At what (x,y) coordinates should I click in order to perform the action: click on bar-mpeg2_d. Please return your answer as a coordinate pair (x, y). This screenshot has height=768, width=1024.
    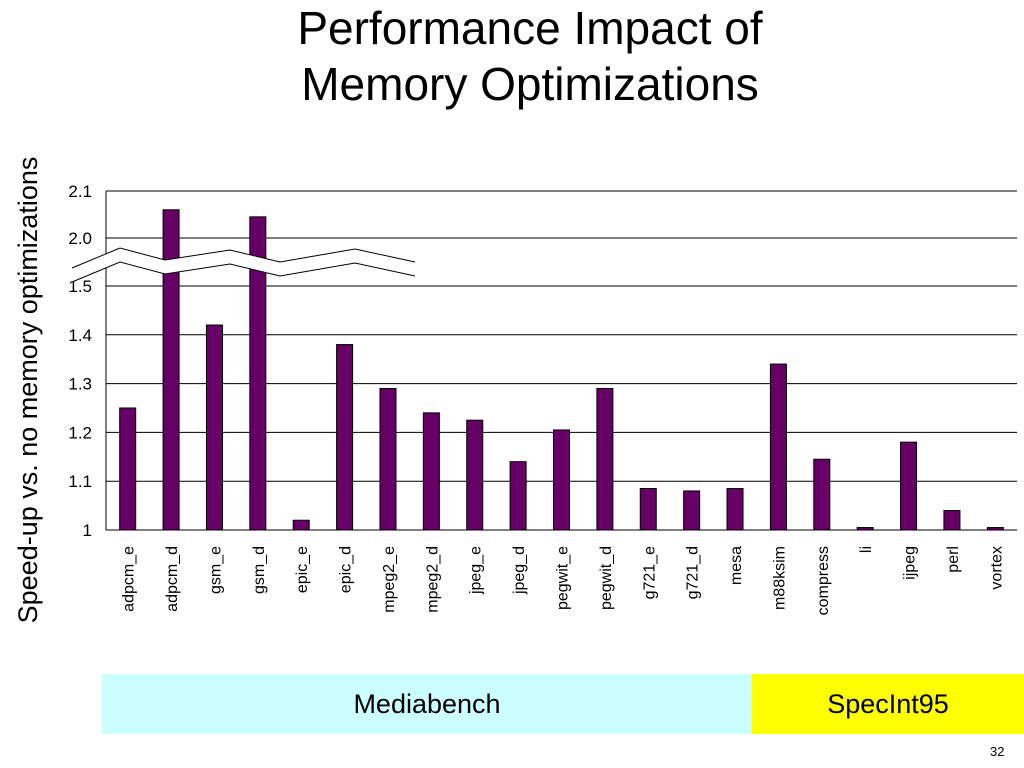
    Looking at the image, I should click on (431, 471).